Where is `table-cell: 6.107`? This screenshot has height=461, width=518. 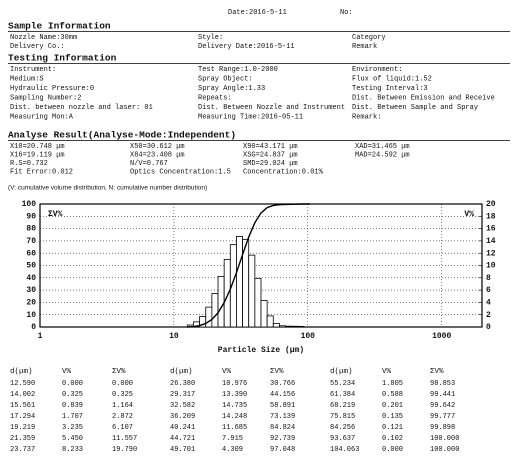 table-cell: 6.107 is located at coordinates (122, 428).